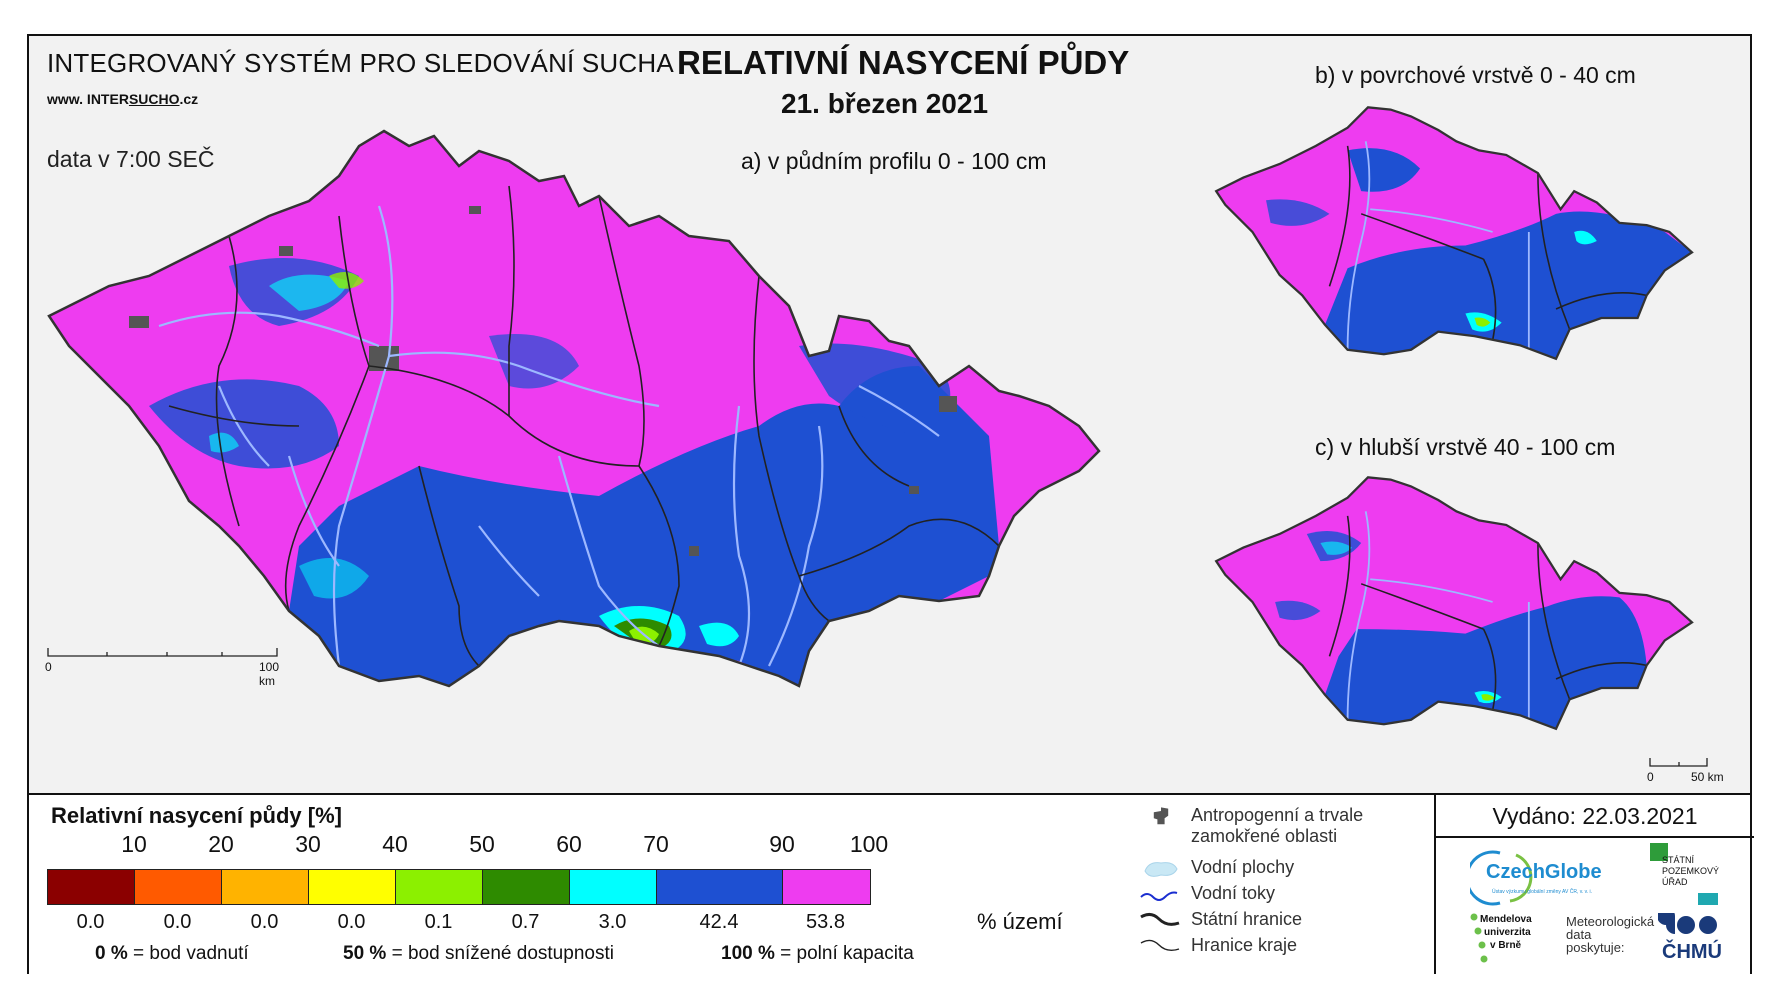 The image size is (1772, 1003). Describe the element at coordinates (438, 922) in the screenshot. I see `legend-class-share: 0.1` at that location.